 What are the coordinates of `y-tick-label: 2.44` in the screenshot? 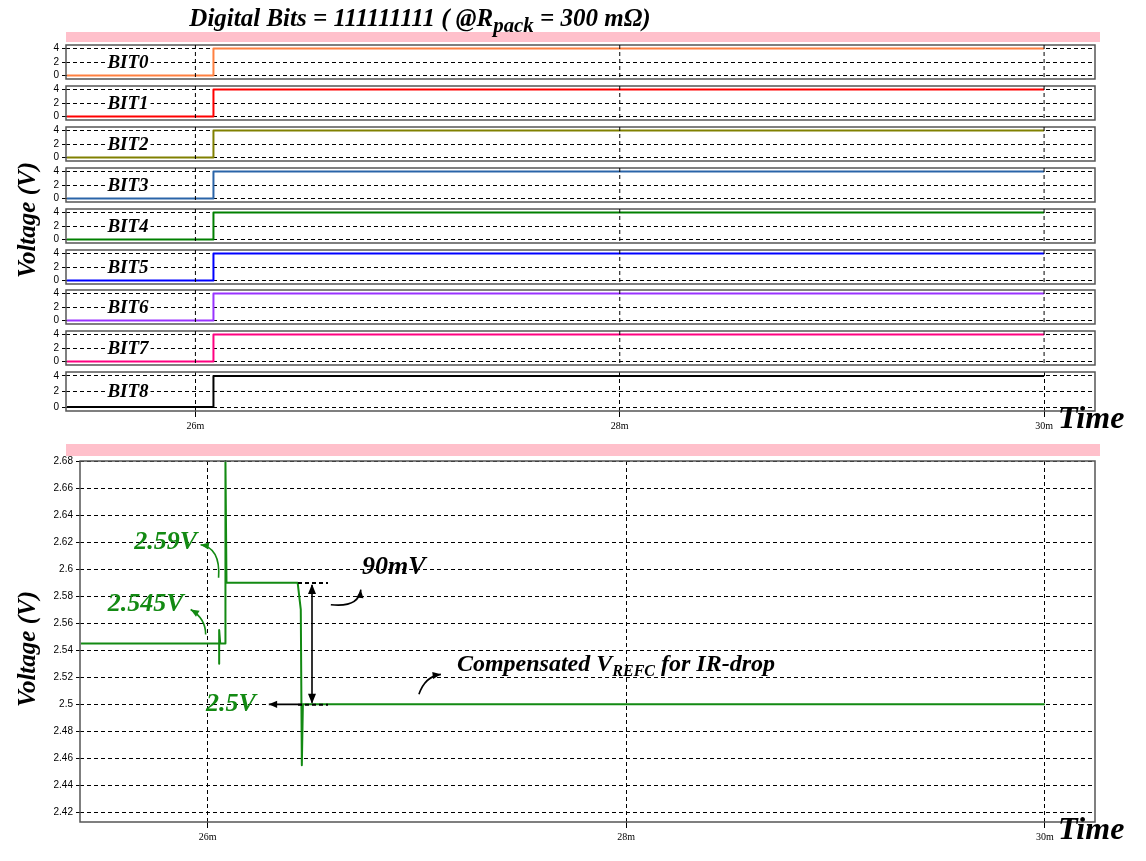 It's located at (63, 785).